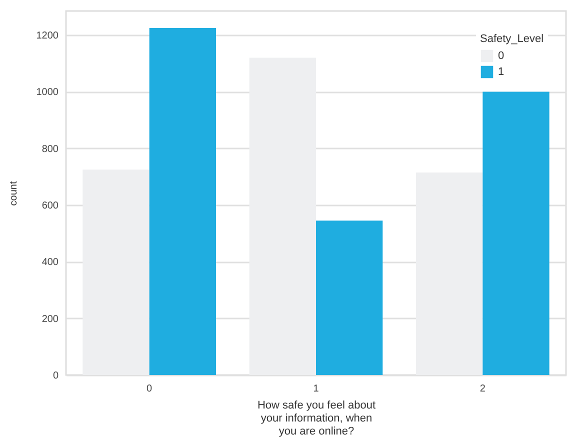  I want to click on y-axis-title: count, so click(14, 193).